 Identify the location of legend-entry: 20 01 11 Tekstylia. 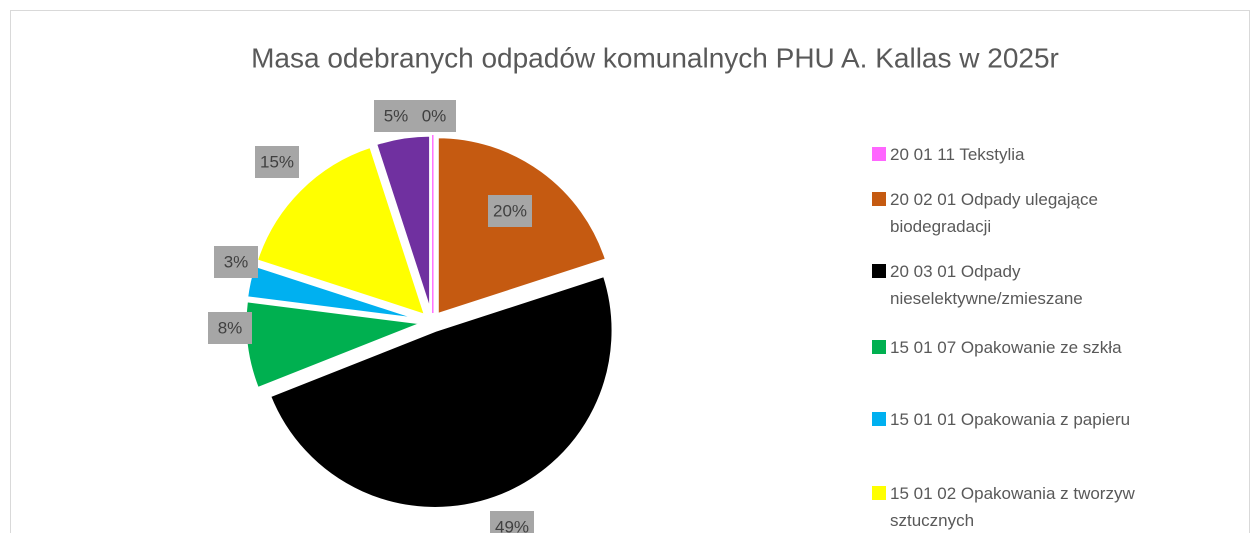
(1031, 154).